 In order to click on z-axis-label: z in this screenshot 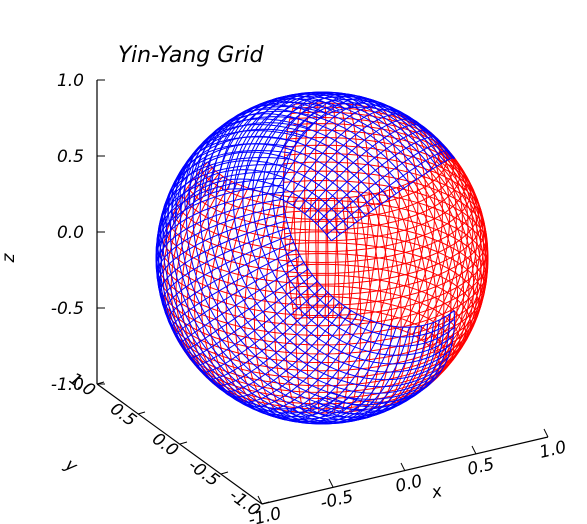, I will do `click(9, 257)`.